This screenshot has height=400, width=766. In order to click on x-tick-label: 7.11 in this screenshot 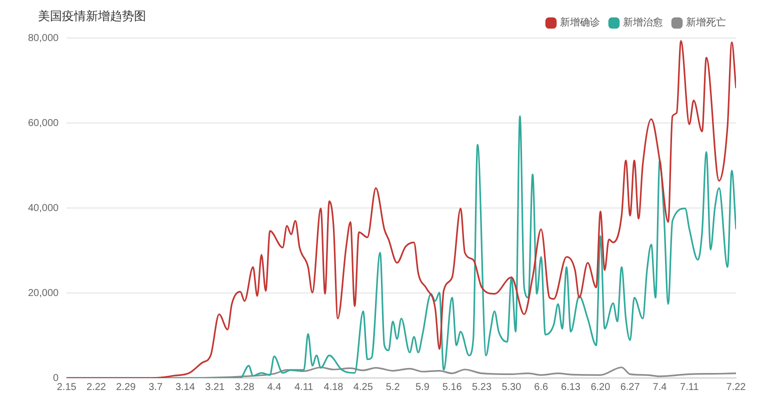, I will do `click(690, 387)`.